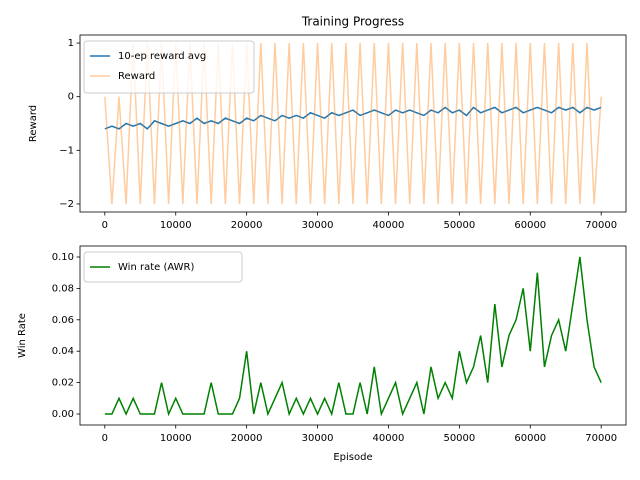  I want to click on data-line, so click(353, 118).